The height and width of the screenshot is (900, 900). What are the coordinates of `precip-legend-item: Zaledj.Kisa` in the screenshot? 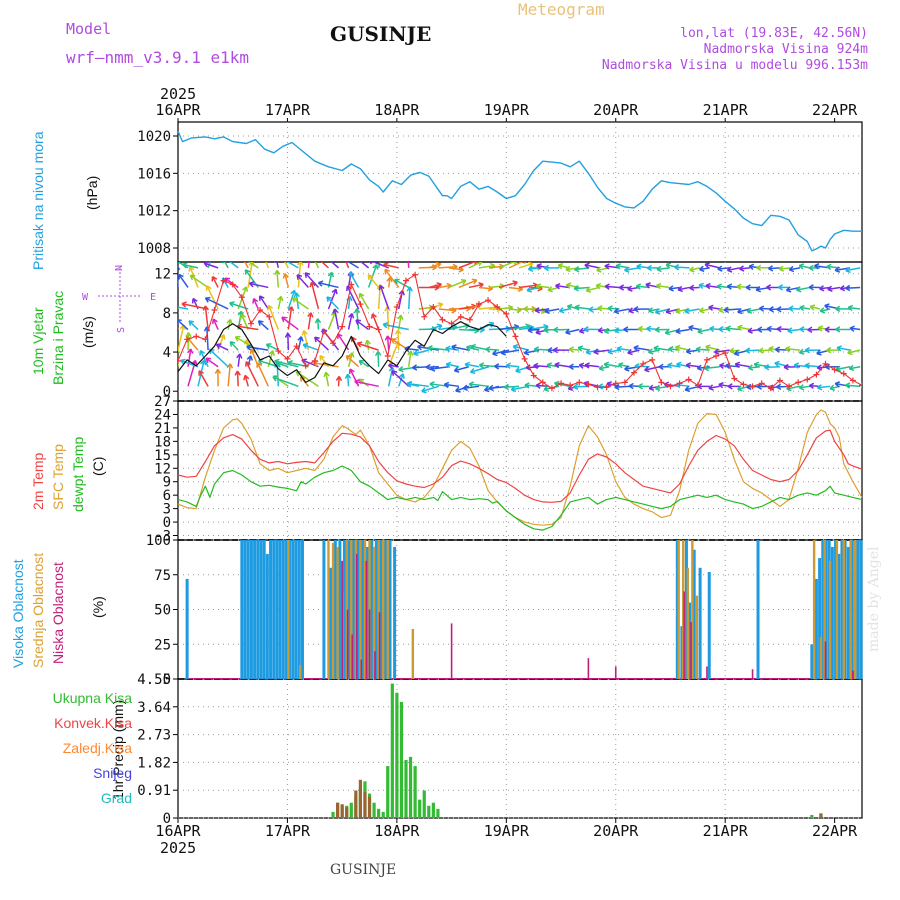 It's located at (97, 748).